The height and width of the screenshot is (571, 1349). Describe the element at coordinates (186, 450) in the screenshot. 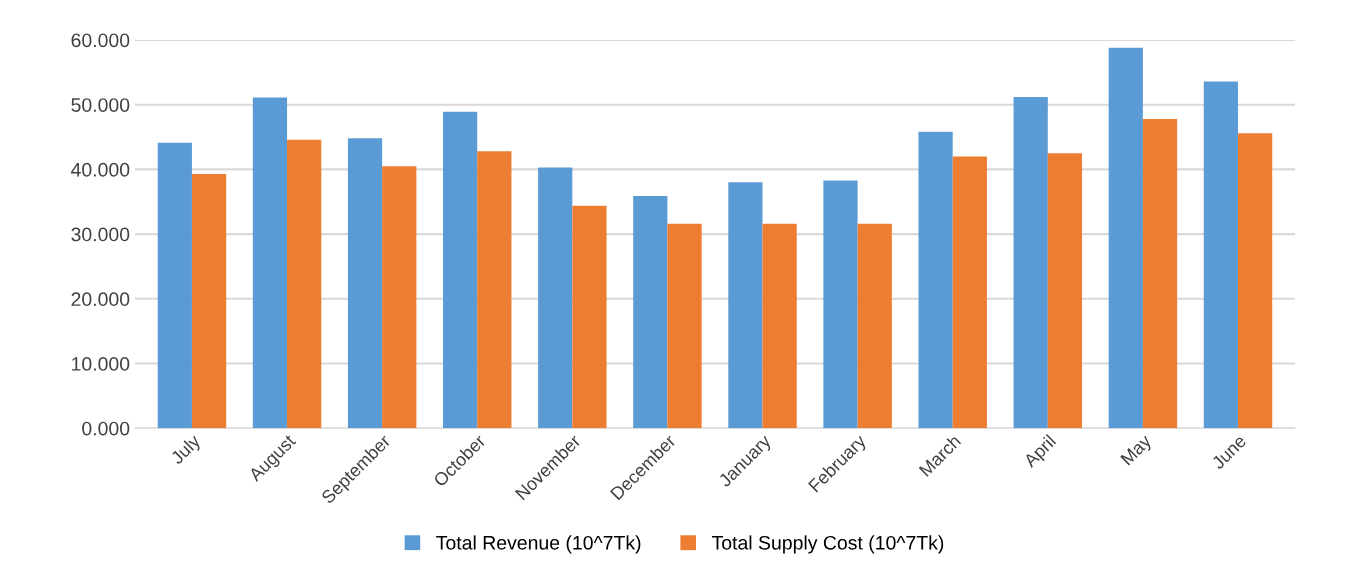

I see `x-tick-label: July` at that location.